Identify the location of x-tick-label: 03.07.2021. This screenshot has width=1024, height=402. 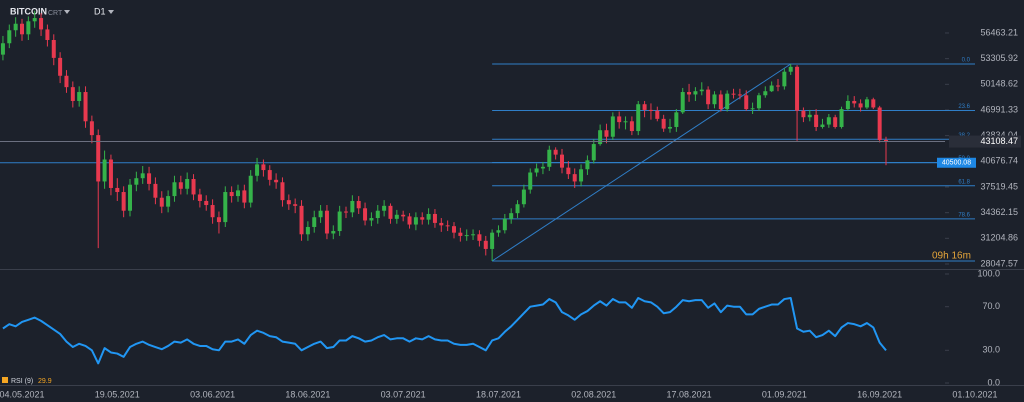
(403, 394).